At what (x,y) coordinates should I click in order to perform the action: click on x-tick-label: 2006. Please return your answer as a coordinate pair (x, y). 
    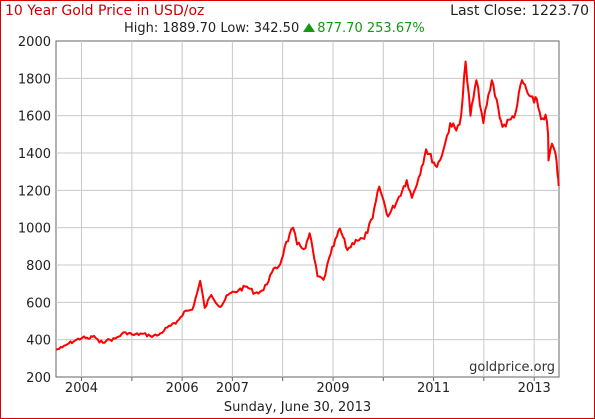
    Looking at the image, I should click on (182, 388).